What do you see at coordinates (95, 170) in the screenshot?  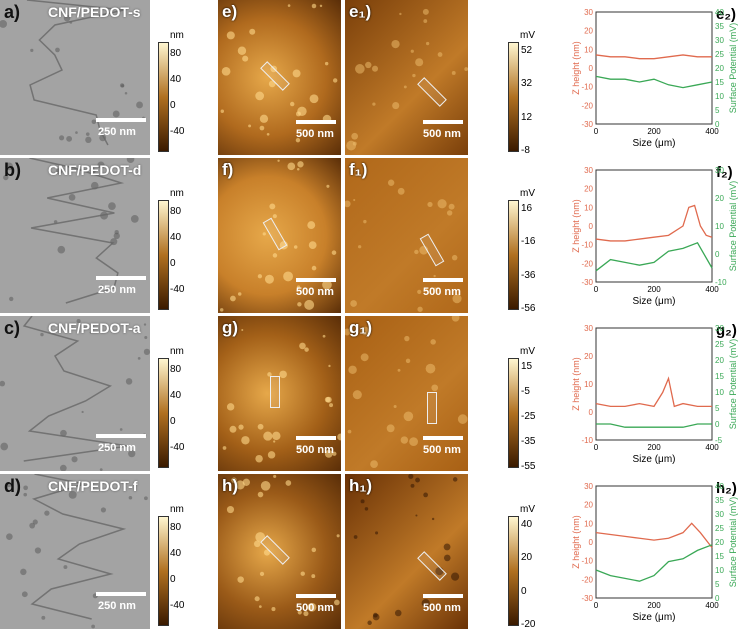 I see `sample-title: CNF/PEDOT-d` at bounding box center [95, 170].